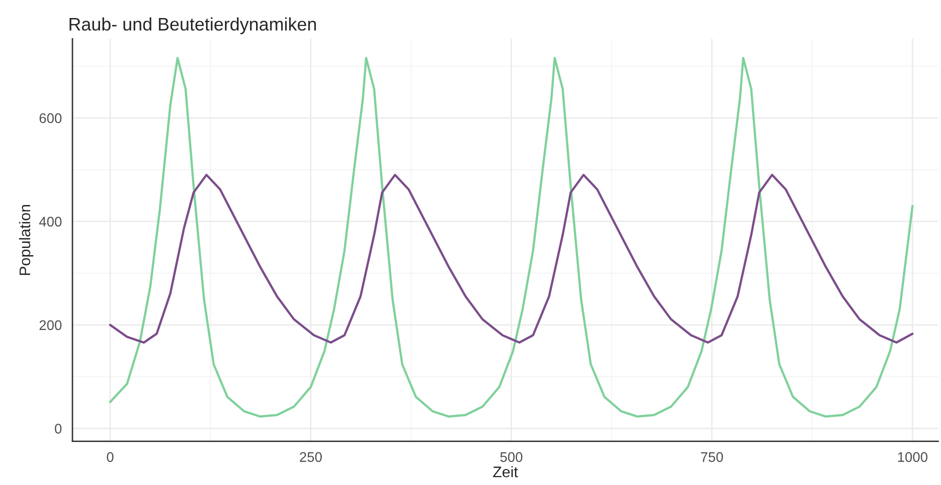 The image size is (941, 485). I want to click on x-axis-title: Zeit, so click(505, 472).